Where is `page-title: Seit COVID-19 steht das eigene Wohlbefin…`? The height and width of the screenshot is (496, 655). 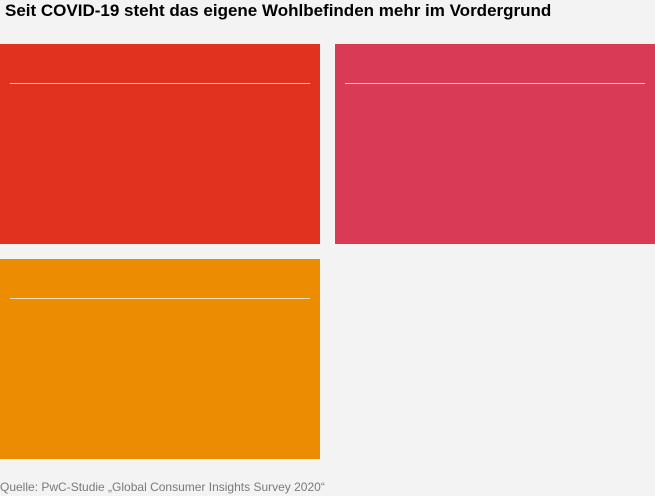 page-title: Seit COVID-19 steht das eigene Wohlbefin… is located at coordinates (278, 10).